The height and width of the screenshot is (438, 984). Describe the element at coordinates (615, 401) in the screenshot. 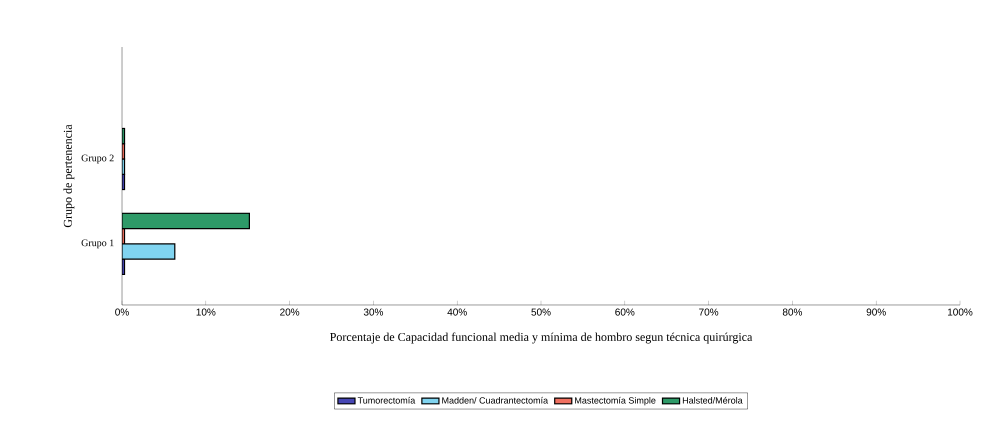

I see `legend-label: Mastectomía Simple` at that location.